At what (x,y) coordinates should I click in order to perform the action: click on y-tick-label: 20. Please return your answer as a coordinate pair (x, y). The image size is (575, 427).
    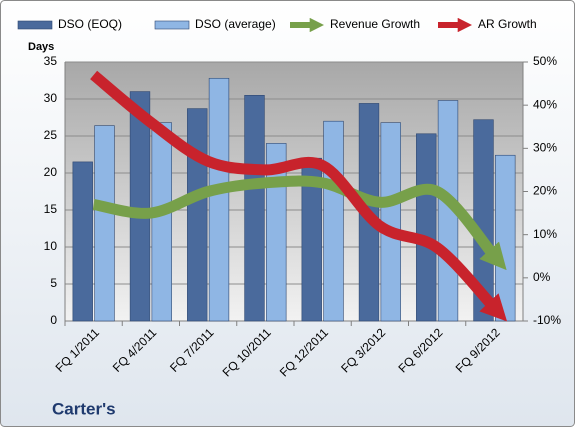
    Looking at the image, I should click on (51, 172).